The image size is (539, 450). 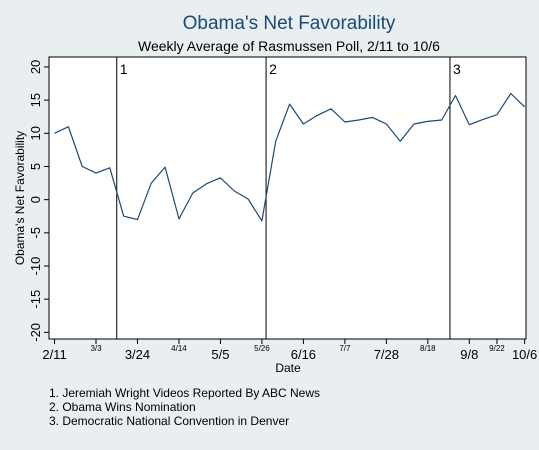 I want to click on y-tick-label: -5, so click(x=35, y=233).